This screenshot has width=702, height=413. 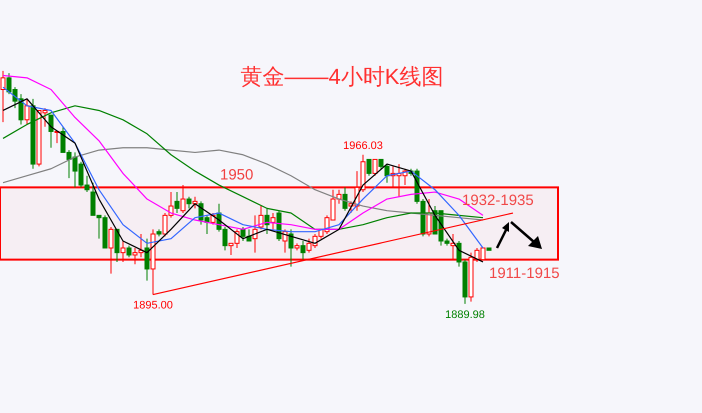 What do you see at coordinates (524, 273) in the screenshot?
I see `annotation: 1911-1915` at bounding box center [524, 273].